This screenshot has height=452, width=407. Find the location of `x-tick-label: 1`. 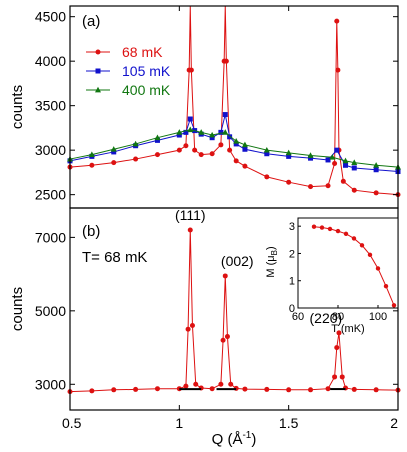

x-tick-label: 1 is located at coordinates (179, 423).